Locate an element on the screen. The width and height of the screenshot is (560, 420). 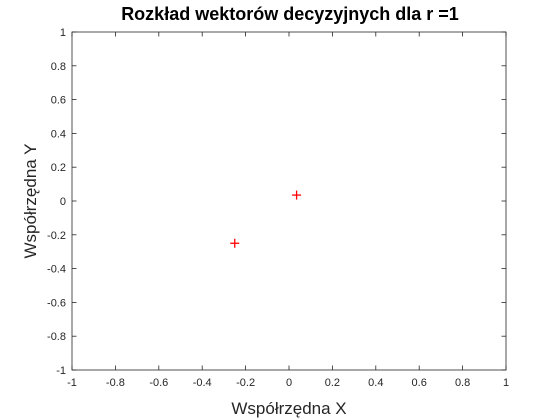
y-tick-label: 0.4 is located at coordinates (58, 134).